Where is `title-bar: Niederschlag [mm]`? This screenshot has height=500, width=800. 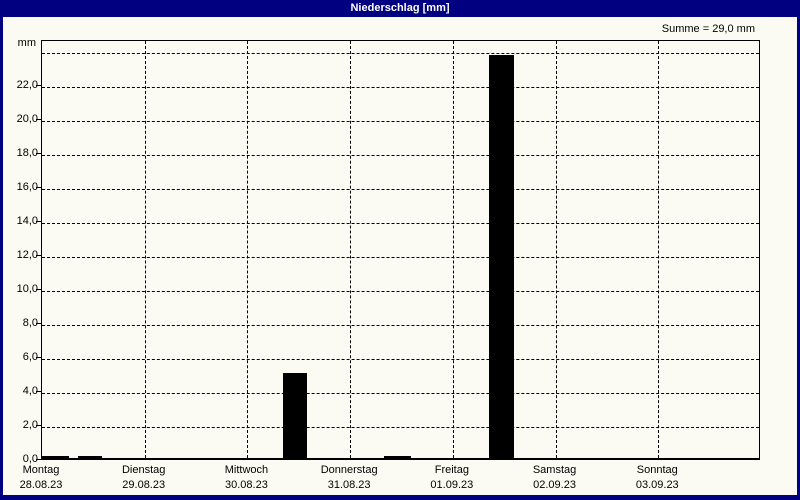 title-bar: Niederschlag [mm] is located at coordinates (400, 8).